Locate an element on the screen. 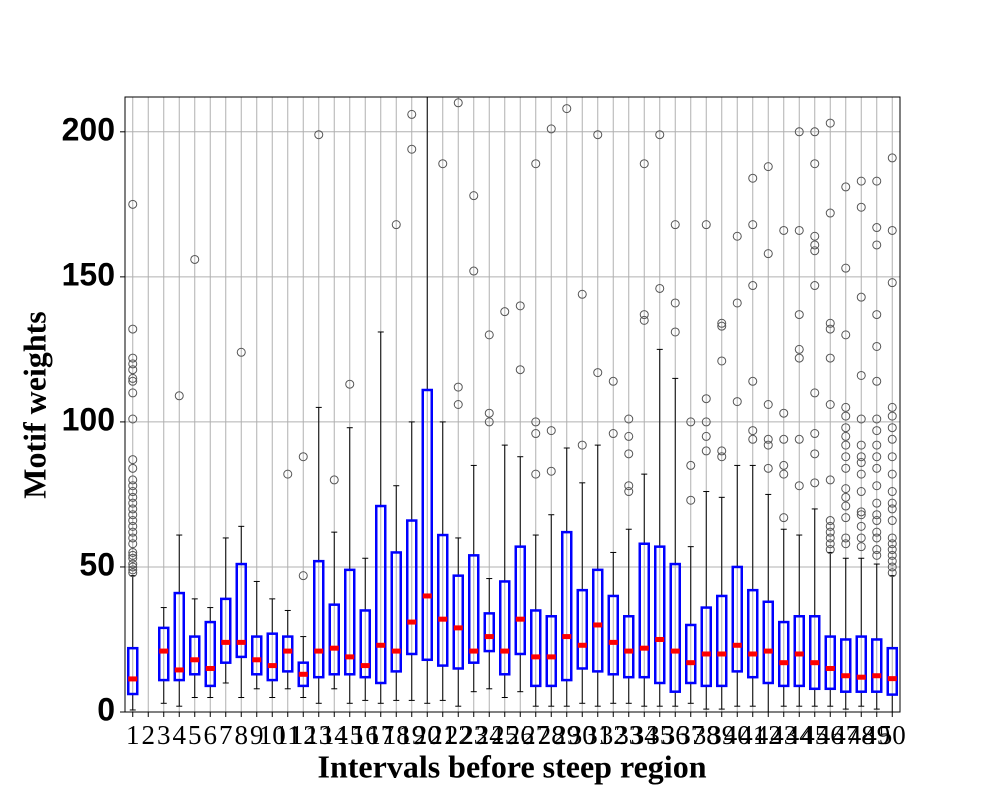 This screenshot has width=1000, height=800. x-tick-label: 31 is located at coordinates (597, 735).